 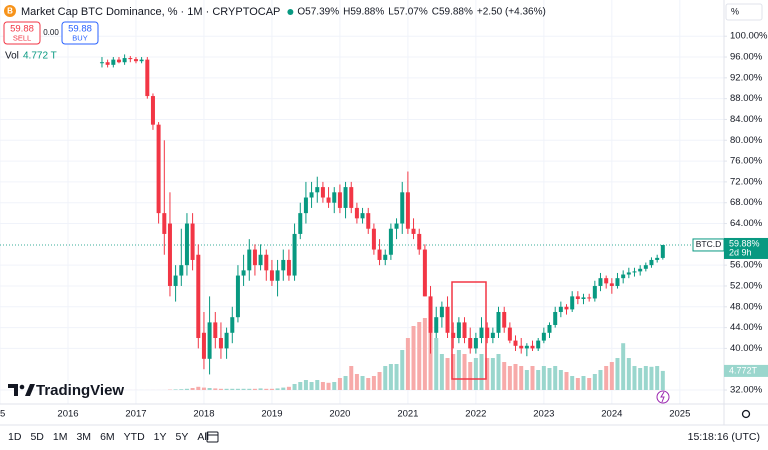 What do you see at coordinates (67, 414) in the screenshot?
I see `x-tick-label: 2016` at bounding box center [67, 414].